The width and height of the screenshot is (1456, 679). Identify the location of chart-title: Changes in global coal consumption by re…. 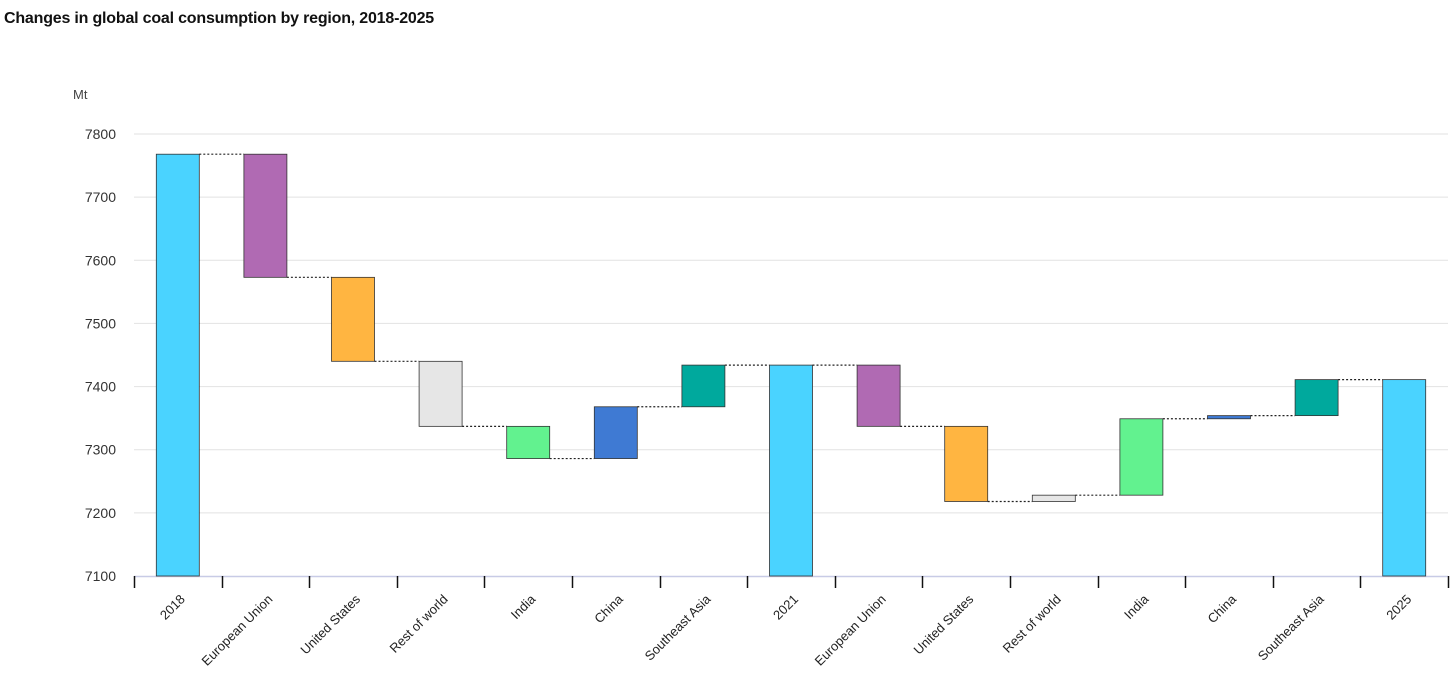
(219, 18).